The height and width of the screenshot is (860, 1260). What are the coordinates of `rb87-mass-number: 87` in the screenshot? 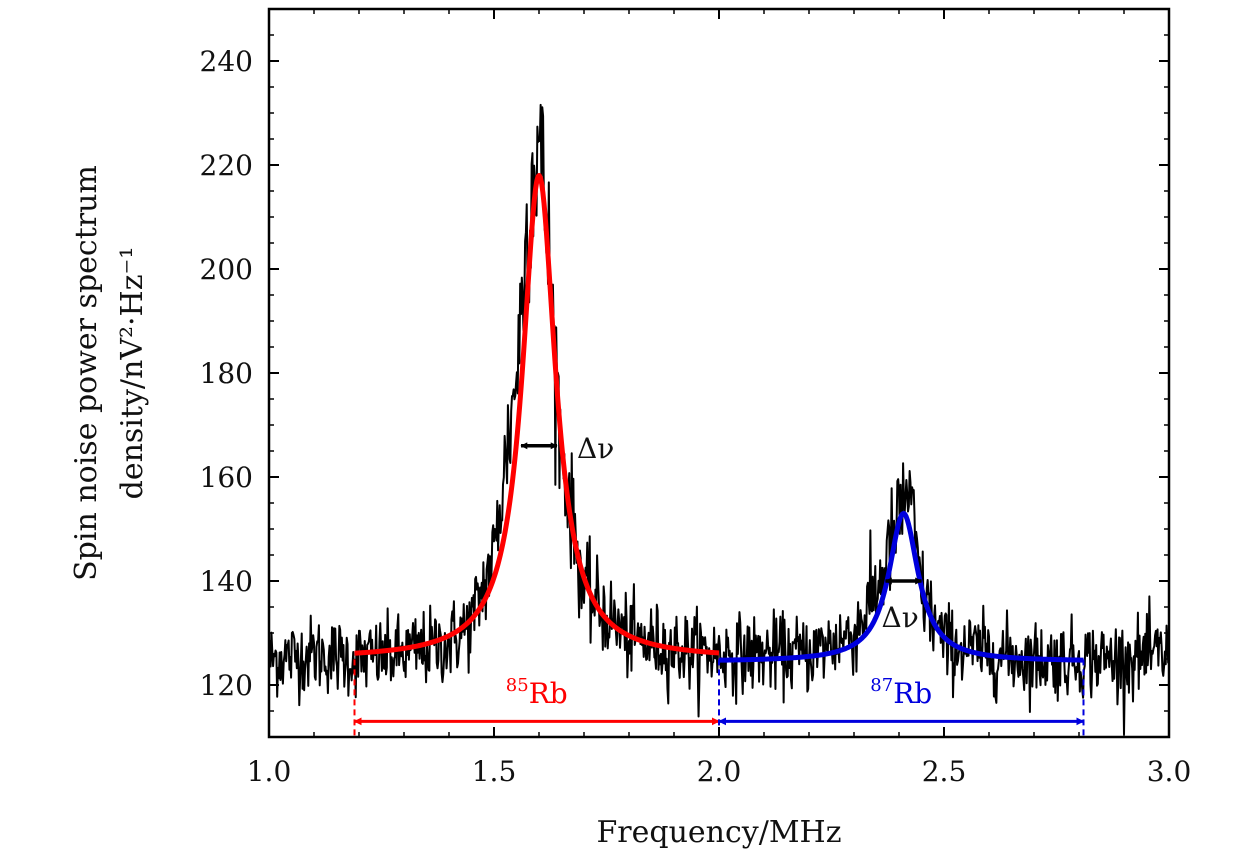 It's located at (881, 685).